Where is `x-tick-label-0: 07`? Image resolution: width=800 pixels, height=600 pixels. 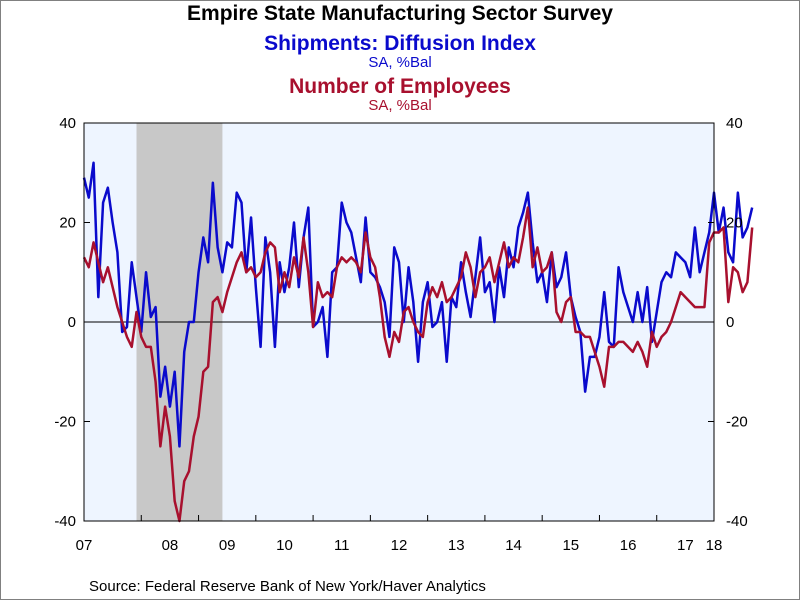 x-tick-label-0: 07 is located at coordinates (84, 545).